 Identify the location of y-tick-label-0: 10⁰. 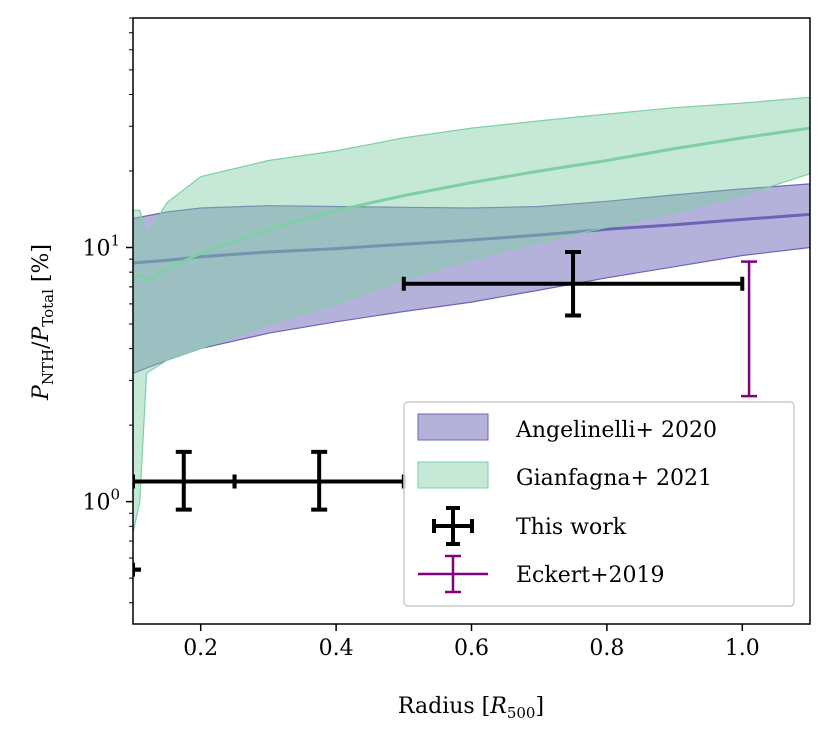
(101, 501).